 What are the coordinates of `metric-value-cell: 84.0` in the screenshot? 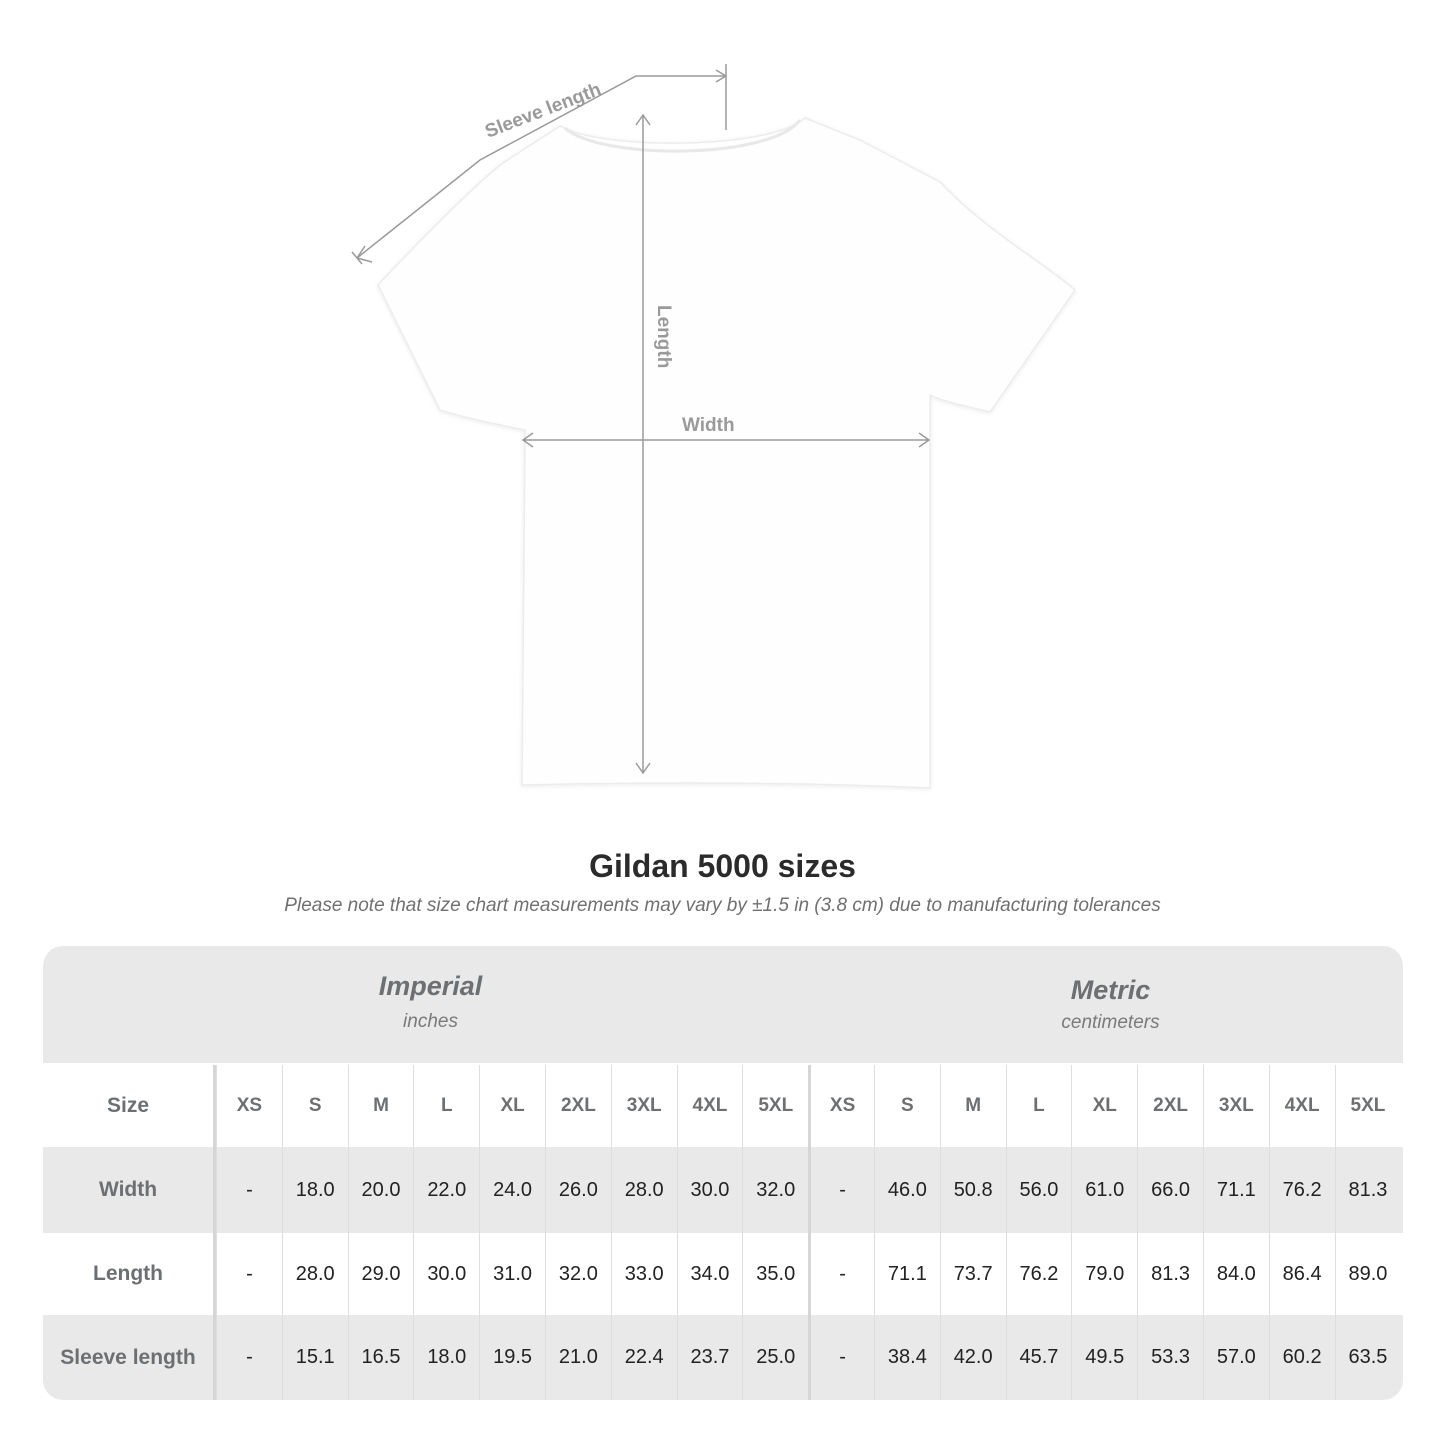 It's located at (1235, 1274).